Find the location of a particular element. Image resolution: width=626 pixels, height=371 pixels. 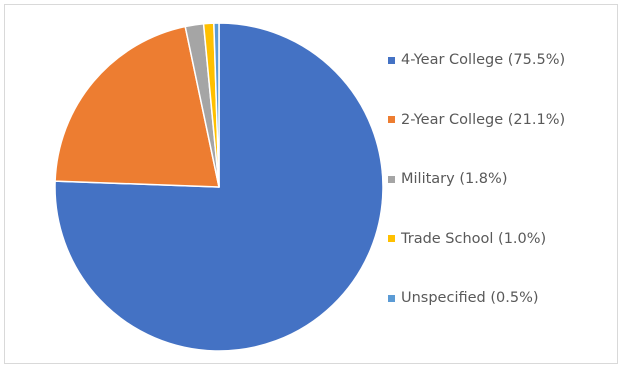

legend-item-3: Trade School (1.0%) is located at coordinates (500, 239).